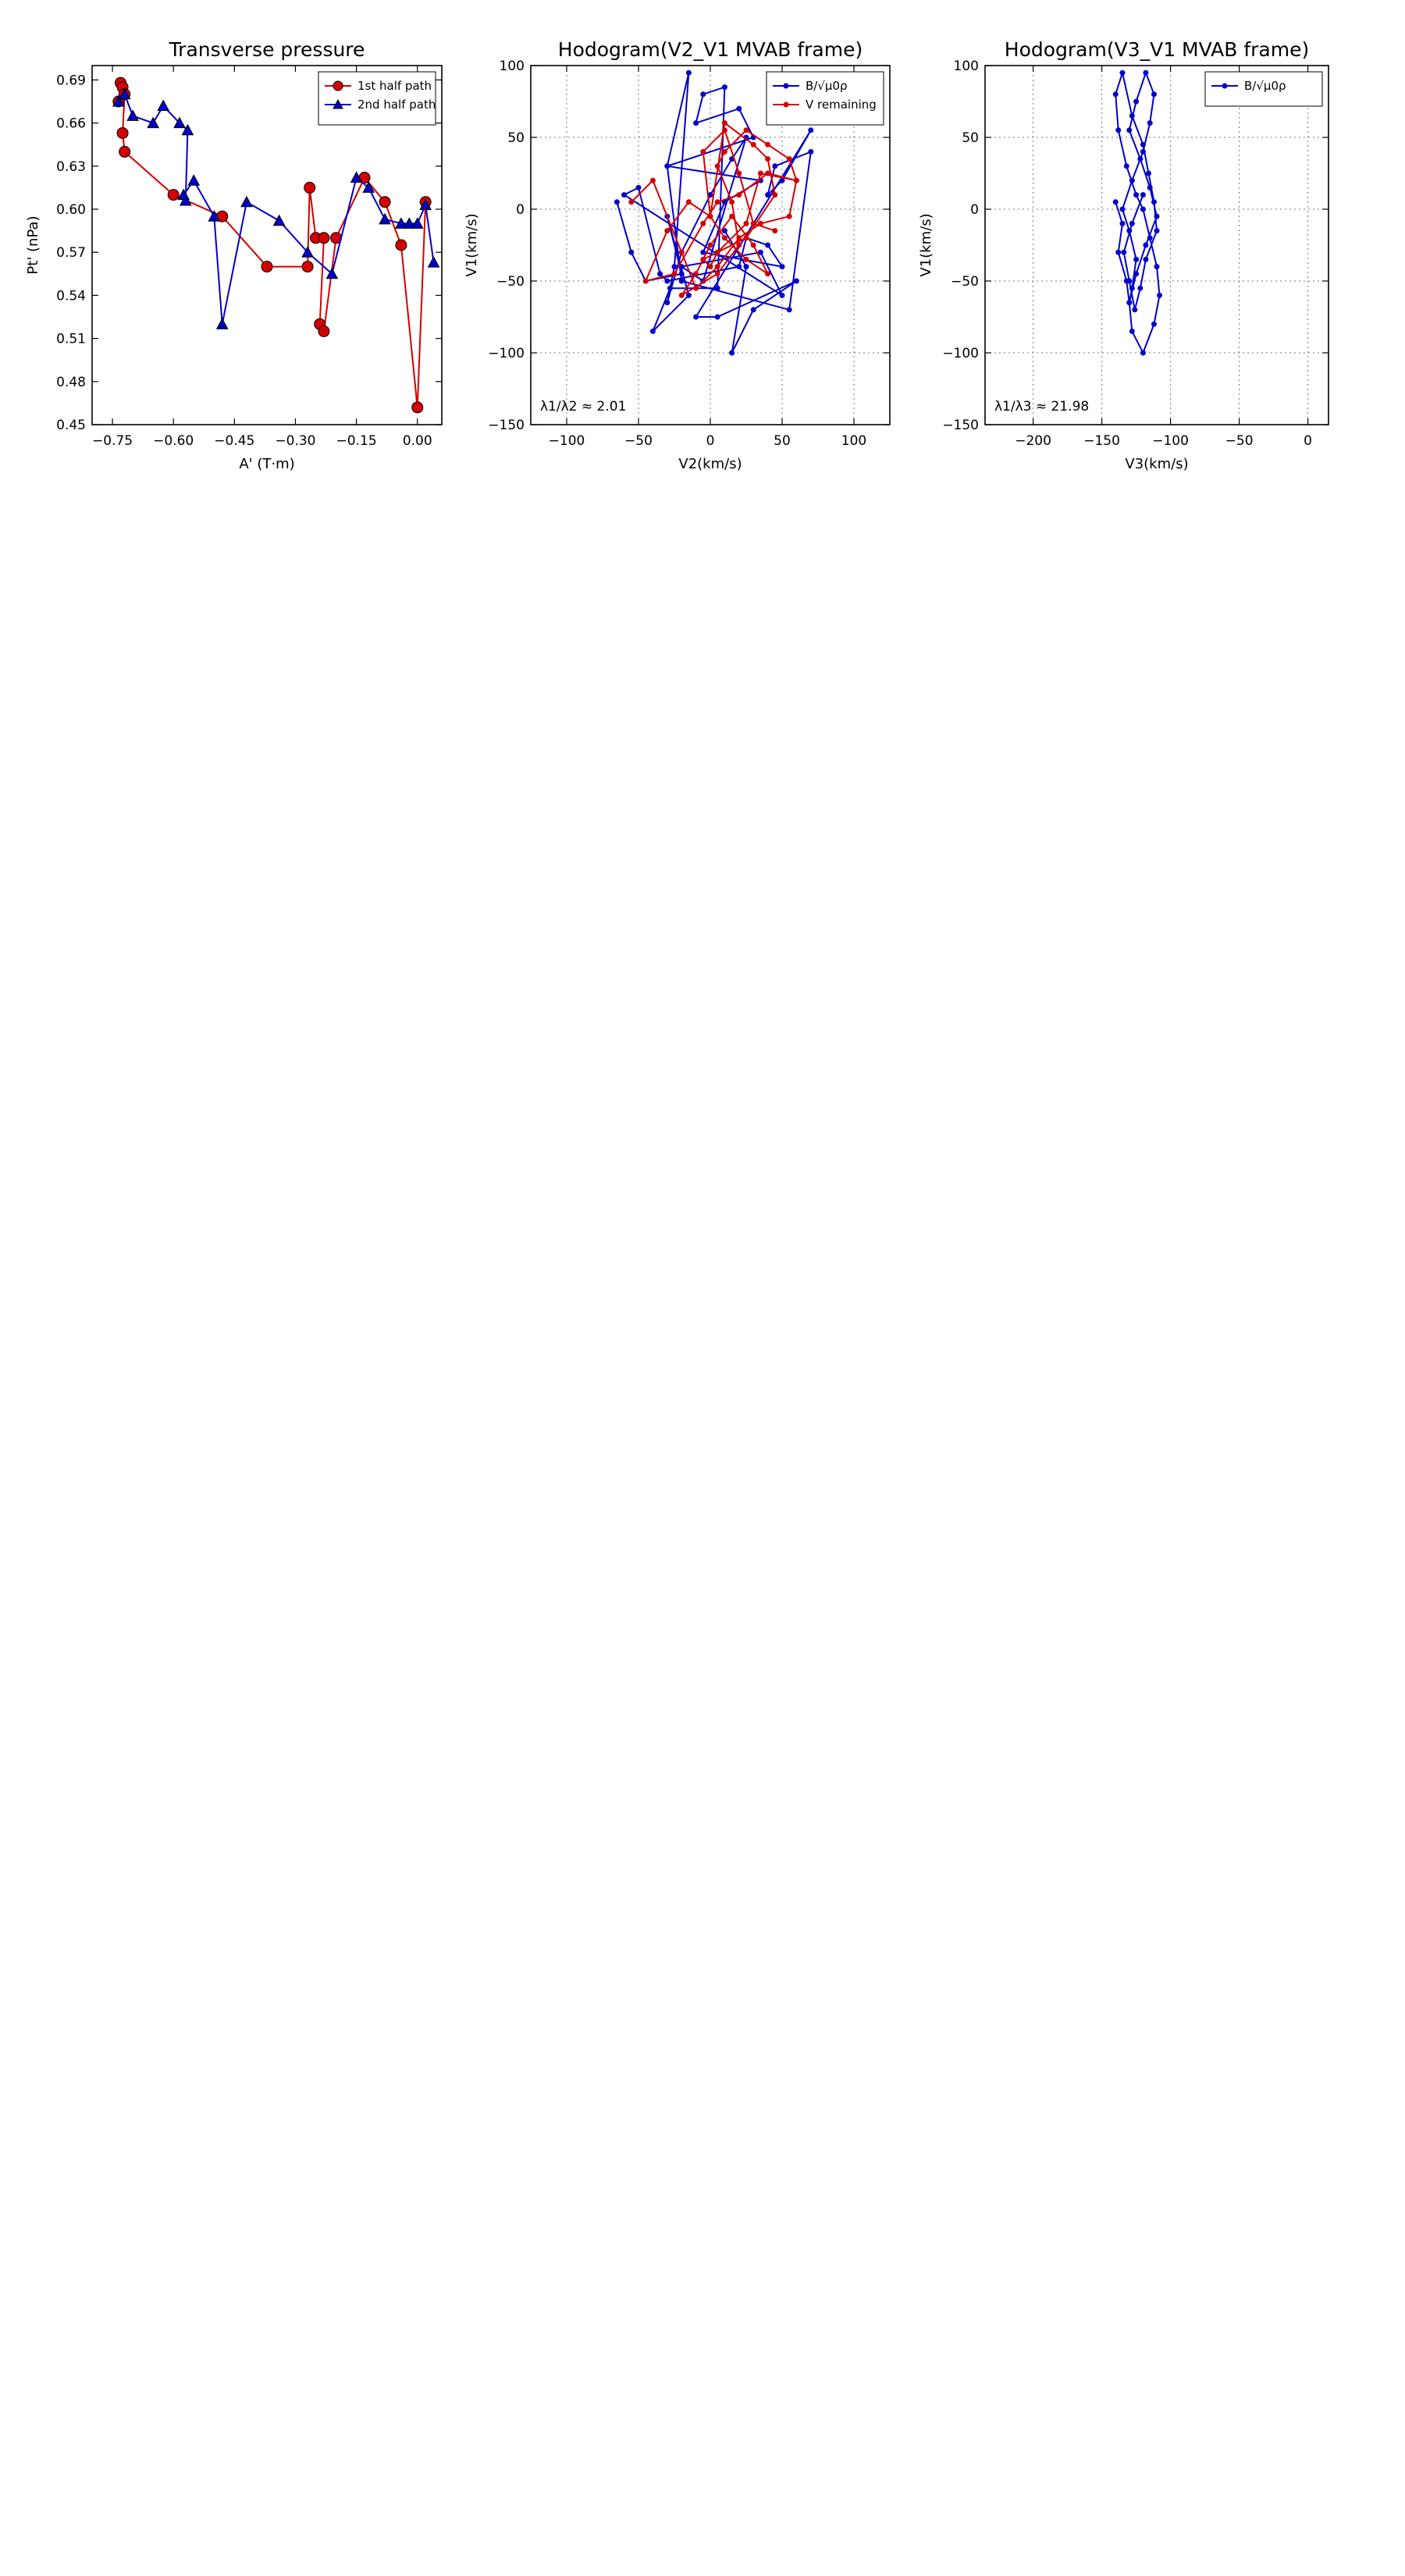 The height and width of the screenshot is (2576, 1405). Describe the element at coordinates (711, 49) in the screenshot. I see `chart-title: Hodogram(V2_V1 MVAB frame)` at that location.